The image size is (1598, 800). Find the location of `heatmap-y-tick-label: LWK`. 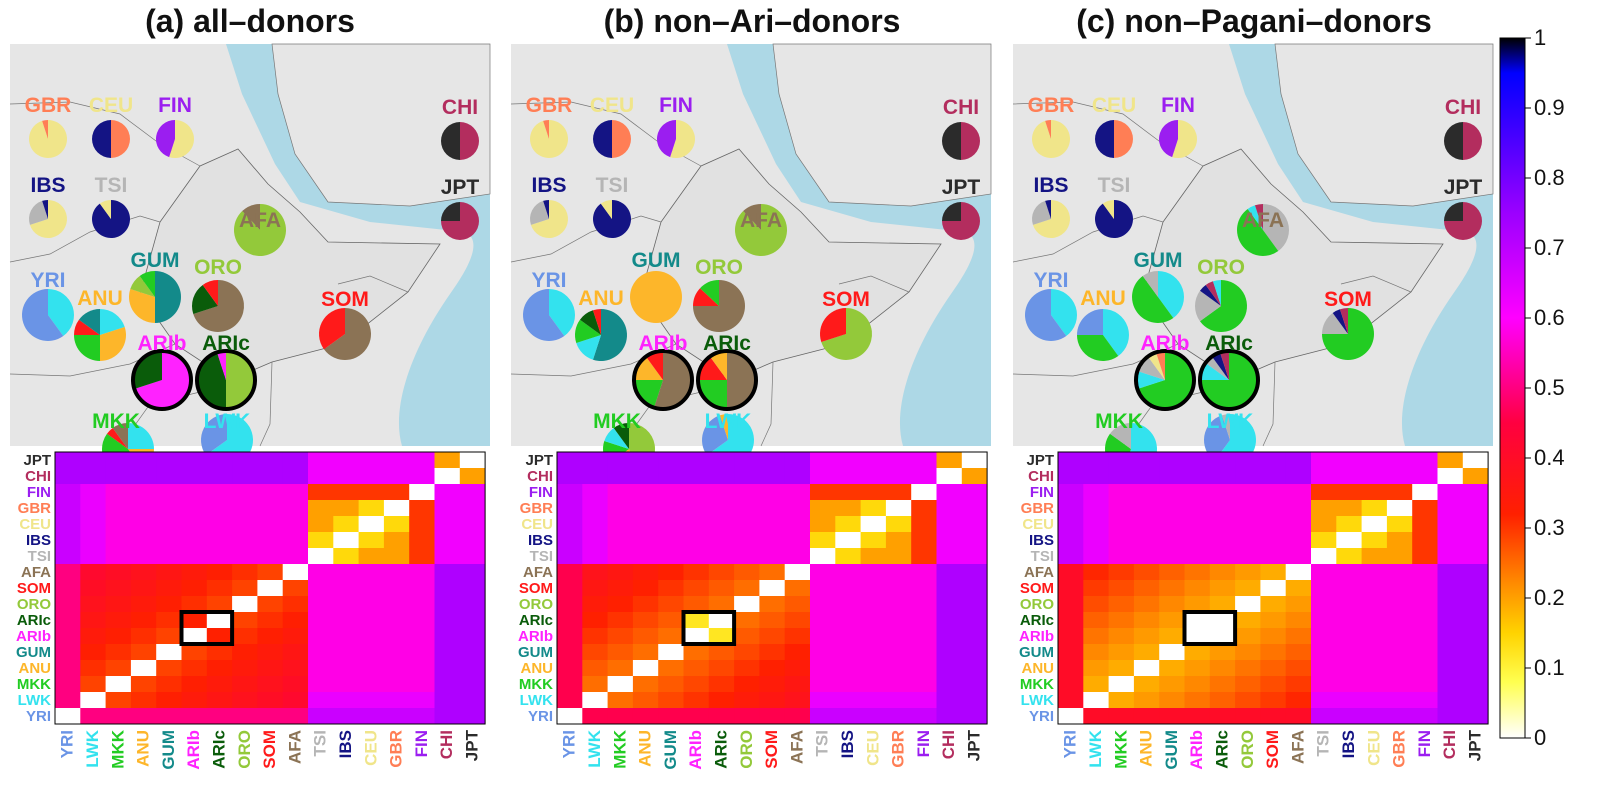

heatmap-y-tick-label: LWK is located at coordinates (34, 700).